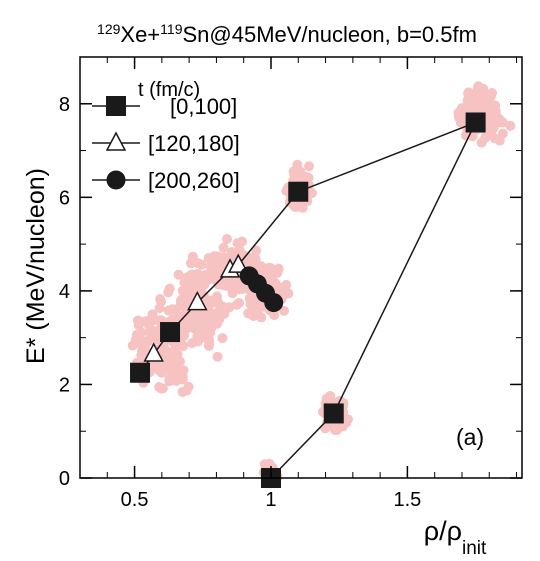 This screenshot has height=561, width=540. Describe the element at coordinates (64, 105) in the screenshot. I see `y-tick-label: 8` at that location.